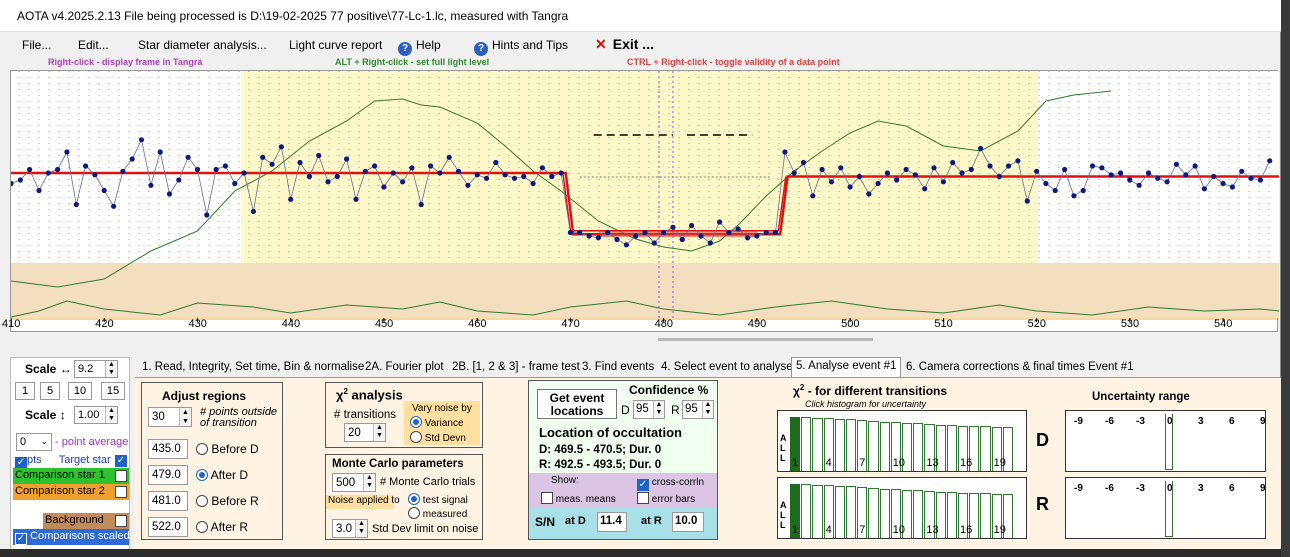 The height and width of the screenshot is (557, 1290). Describe the element at coordinates (350, 528) in the screenshot. I see `std-dev-limit-spinner: 3.0 ▲ ▼` at that location.